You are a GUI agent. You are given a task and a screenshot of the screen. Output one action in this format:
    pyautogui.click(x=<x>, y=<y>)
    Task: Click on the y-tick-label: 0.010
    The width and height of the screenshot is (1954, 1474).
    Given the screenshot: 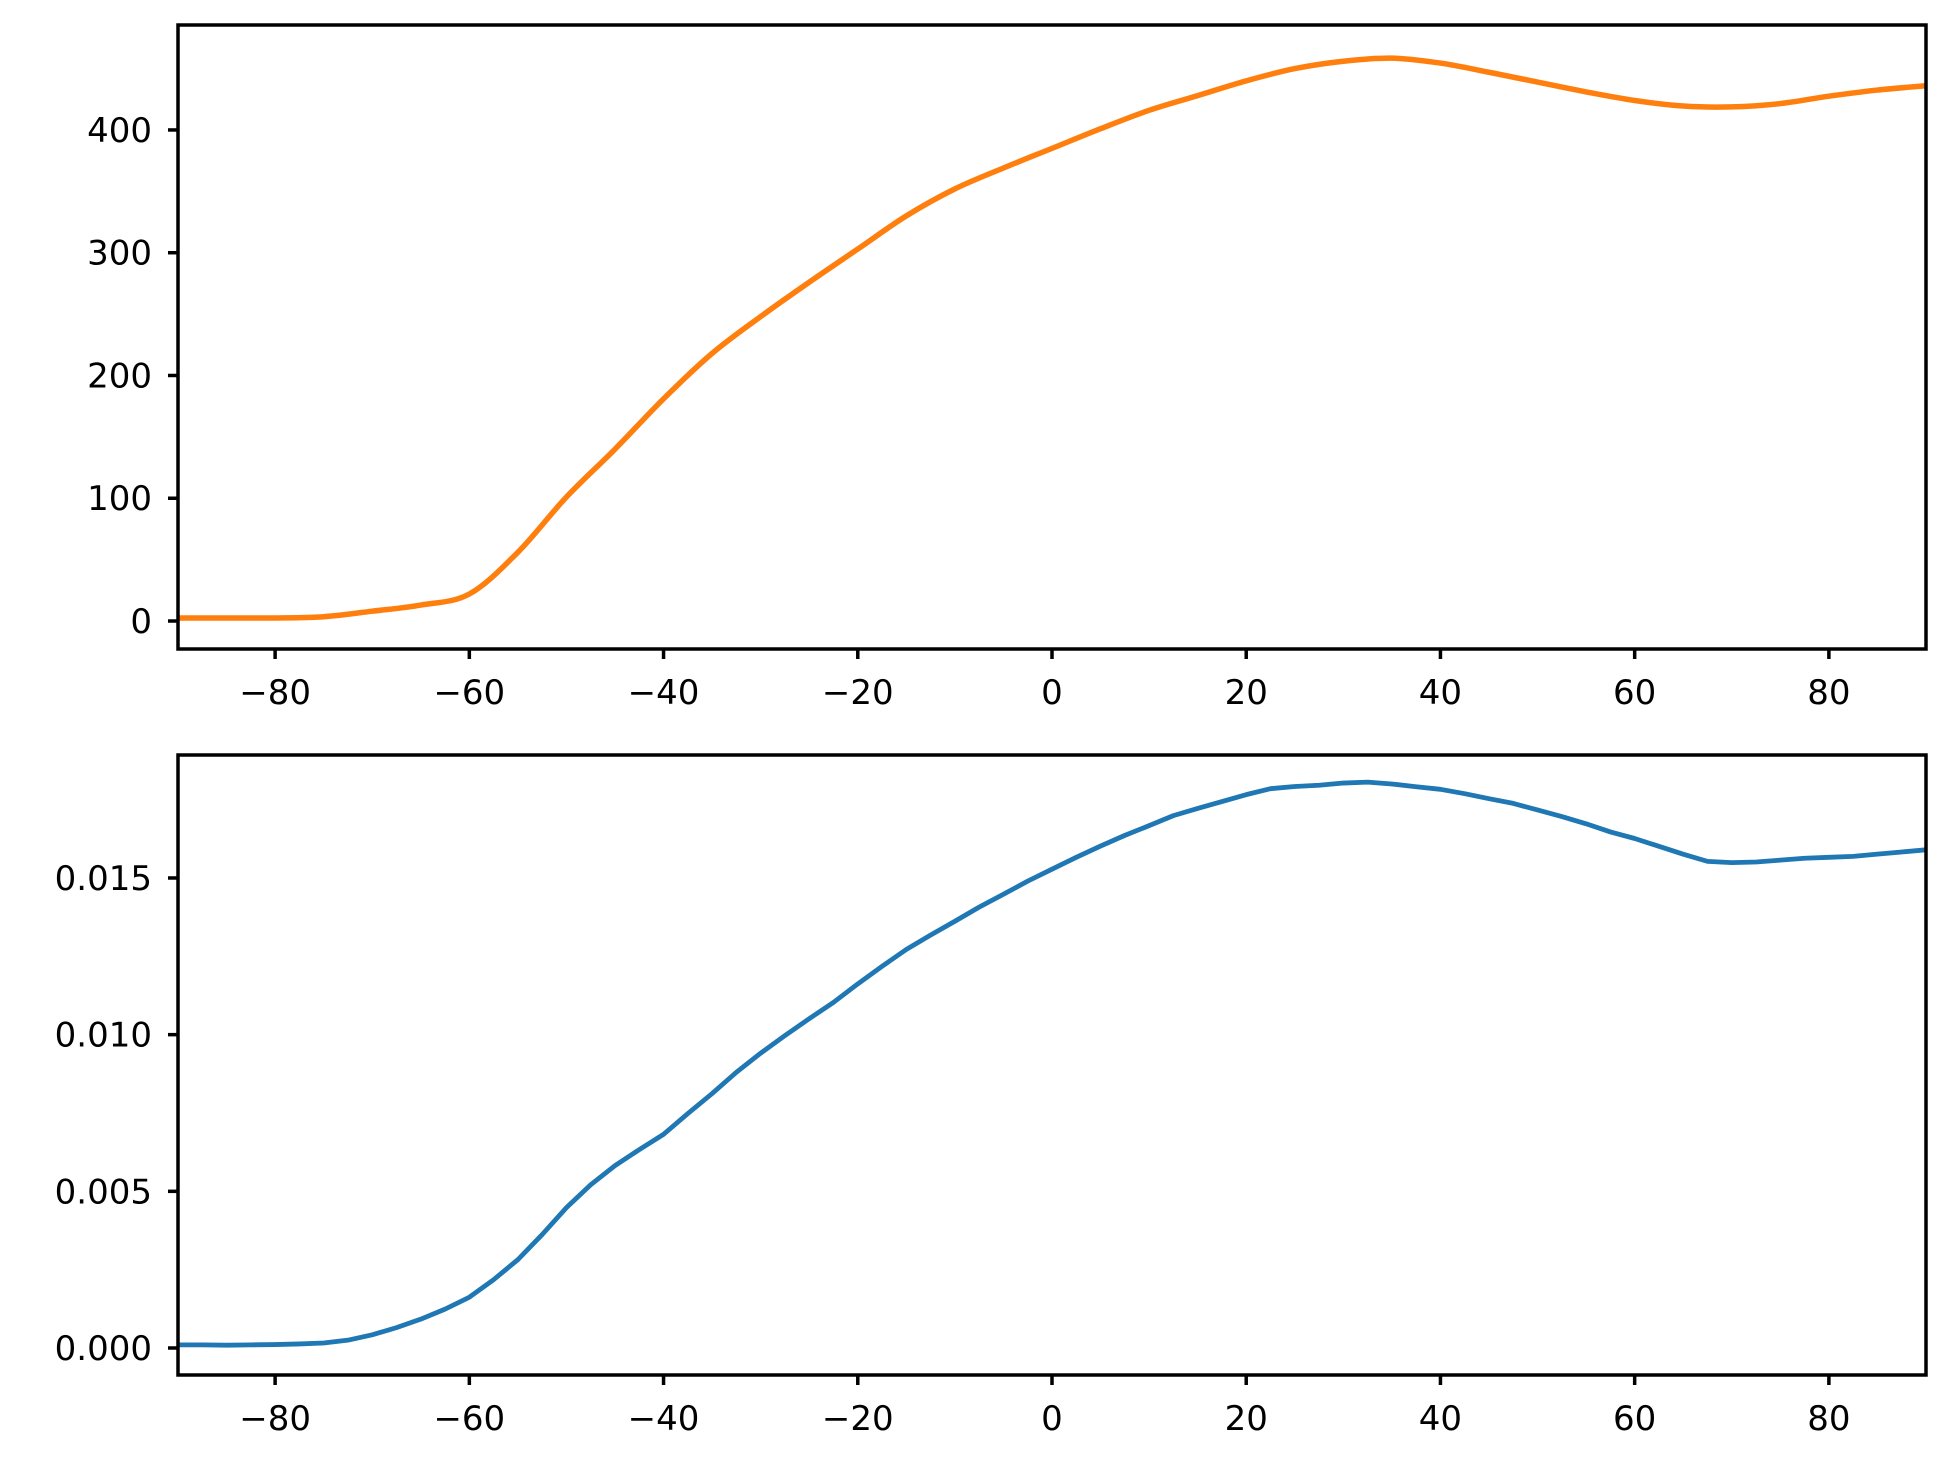 What is the action you would take?
    pyautogui.click(x=103, y=1036)
    